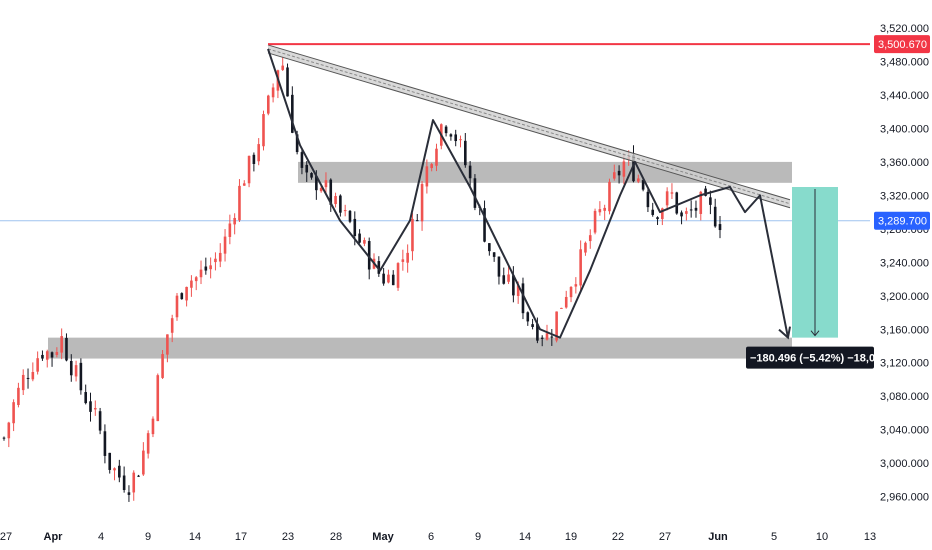 This screenshot has height=550, width=932. What do you see at coordinates (904, 330) in the screenshot?
I see `y-tick-label: 3,160.000` at bounding box center [904, 330].